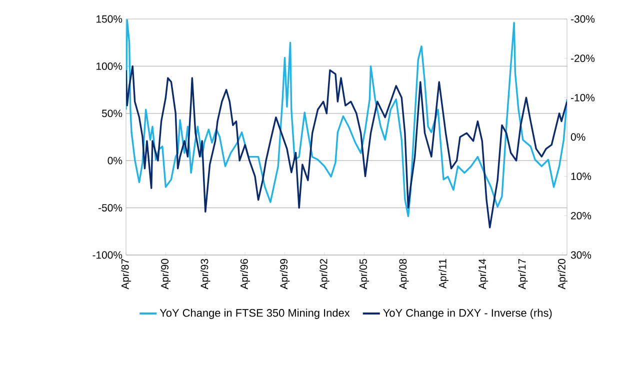 The width and height of the screenshot is (620, 368). Describe the element at coordinates (255, 313) in the screenshot. I see `legend-label: YoY Change in FTSE 350 Mining Index` at that location.